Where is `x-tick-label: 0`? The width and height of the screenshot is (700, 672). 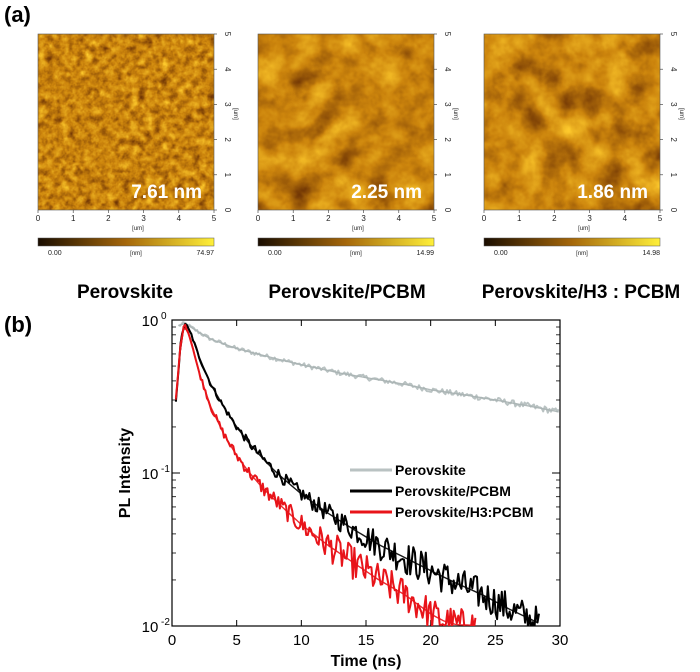
x-tick-label: 0 is located at coordinates (172, 640).